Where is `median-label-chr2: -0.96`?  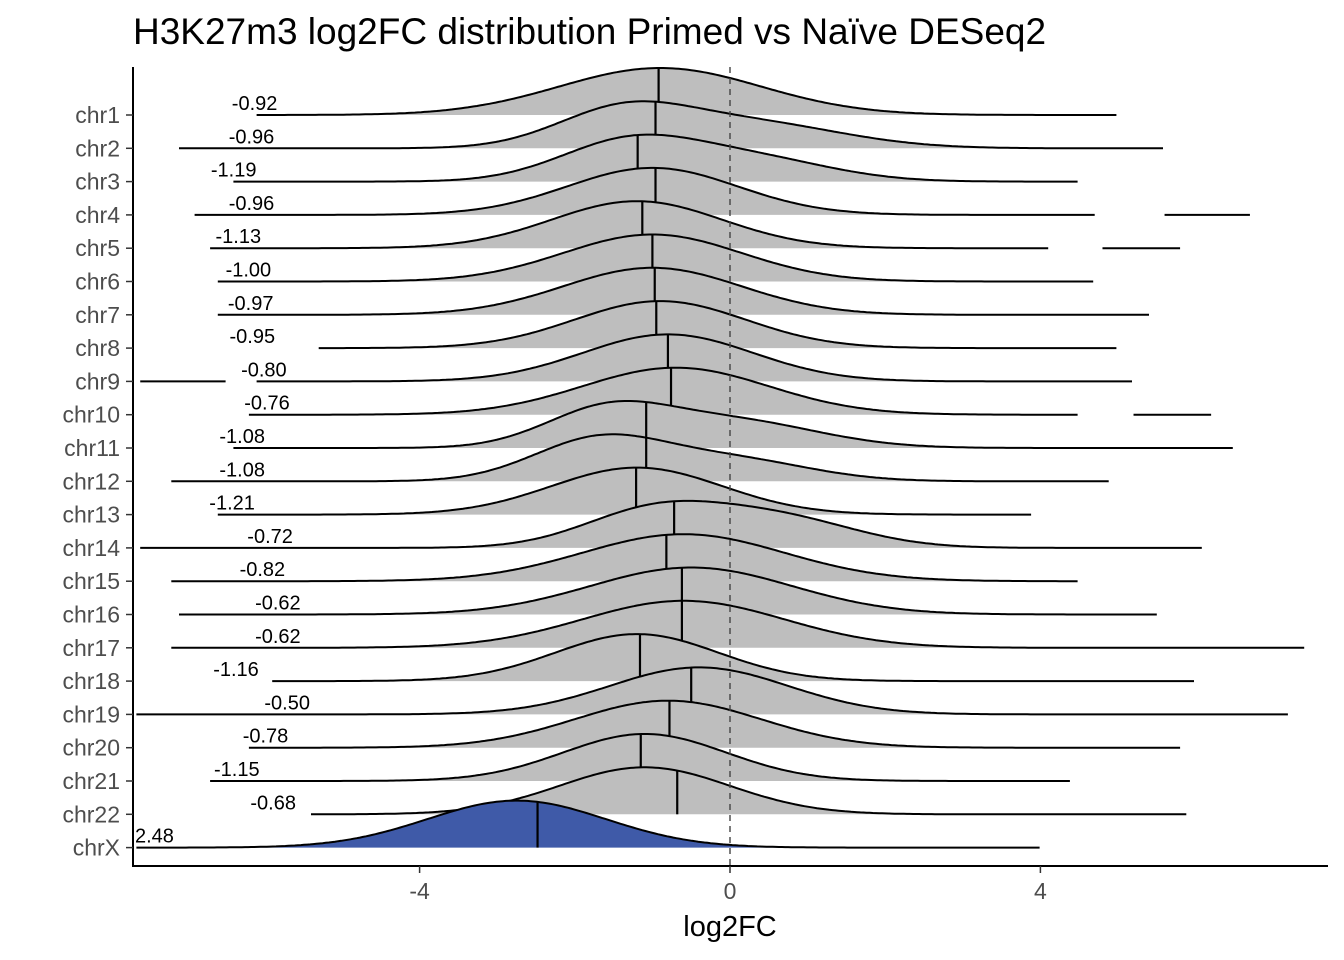 median-label-chr2: -0.96 is located at coordinates (252, 137).